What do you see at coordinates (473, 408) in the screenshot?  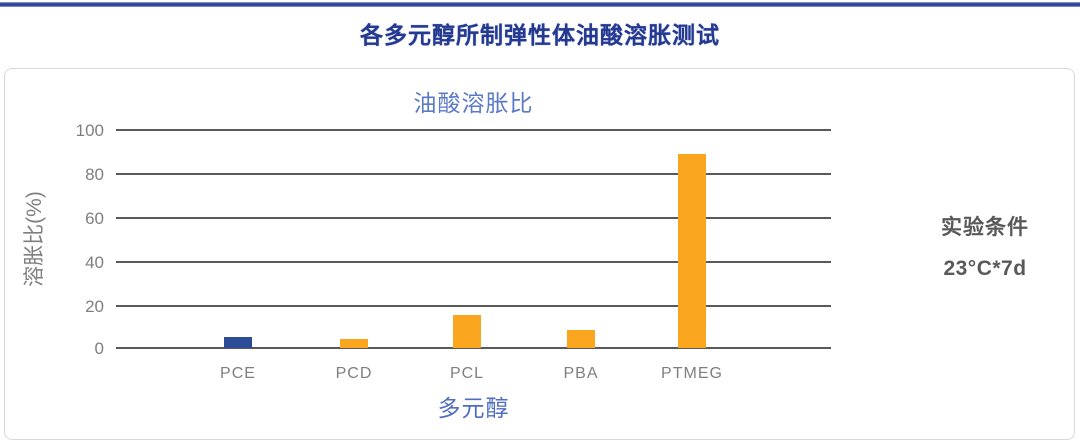 I see `x-axis-label: 多元醇` at bounding box center [473, 408].